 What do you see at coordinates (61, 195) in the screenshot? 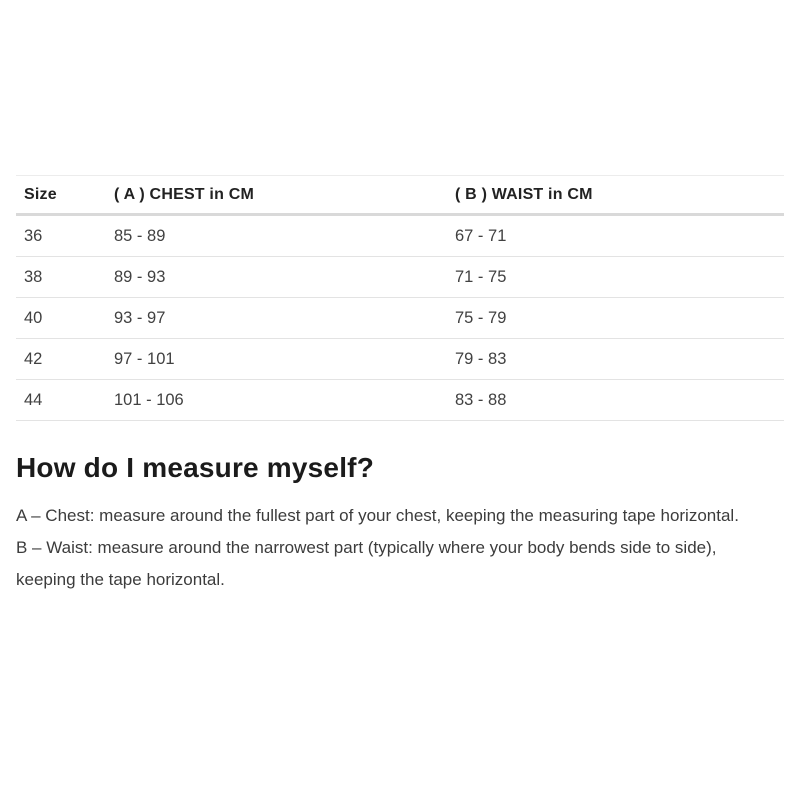
I see `column-header-size: Size` at bounding box center [61, 195].